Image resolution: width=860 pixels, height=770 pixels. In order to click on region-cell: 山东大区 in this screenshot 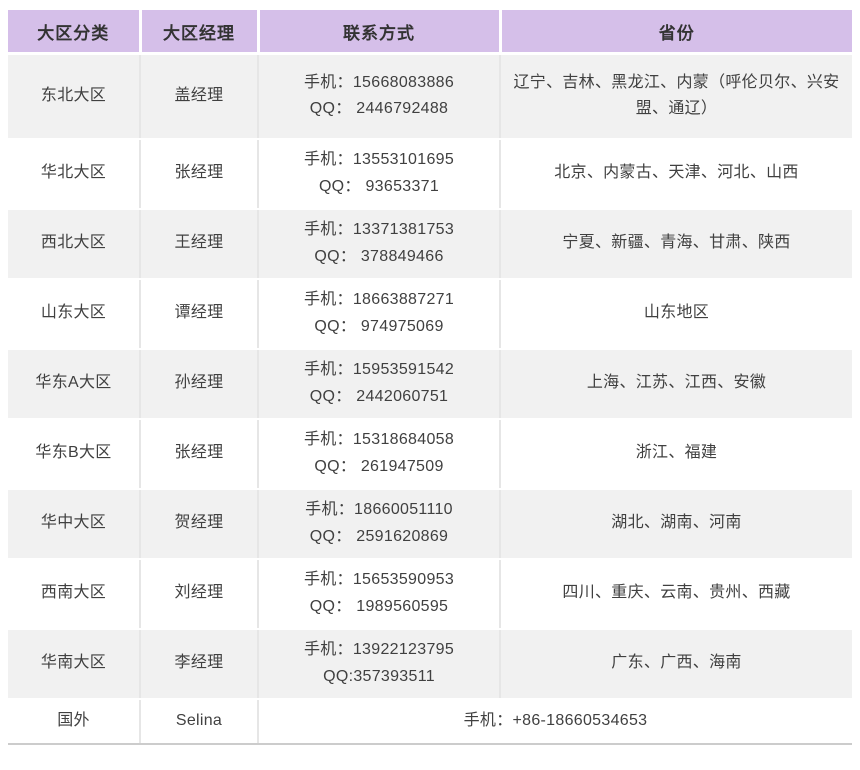, I will do `click(74, 314)`.